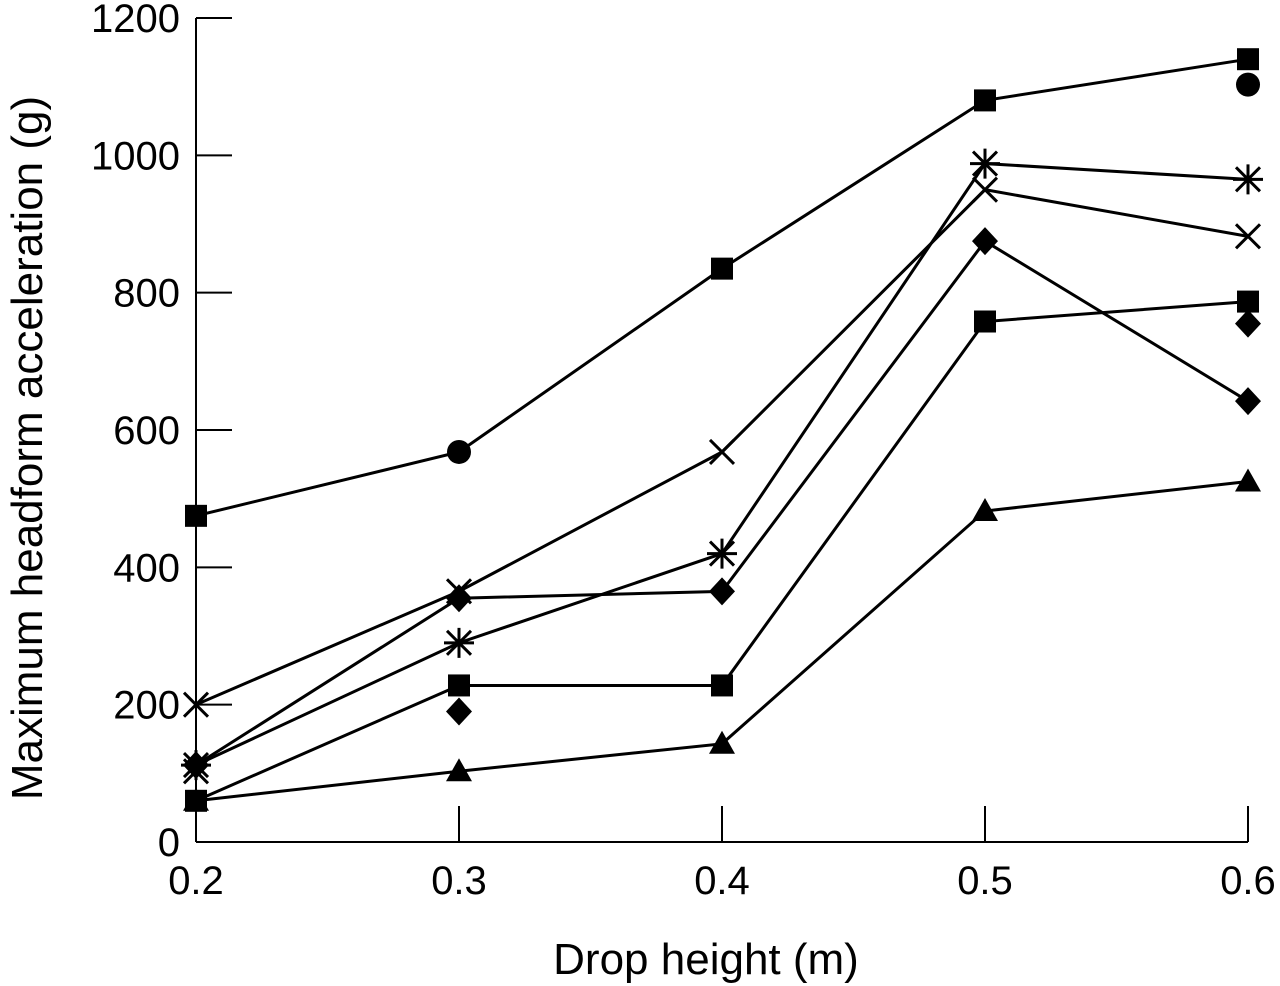  What do you see at coordinates (706, 959) in the screenshot?
I see `x-axis-title: Drop height (m)` at bounding box center [706, 959].